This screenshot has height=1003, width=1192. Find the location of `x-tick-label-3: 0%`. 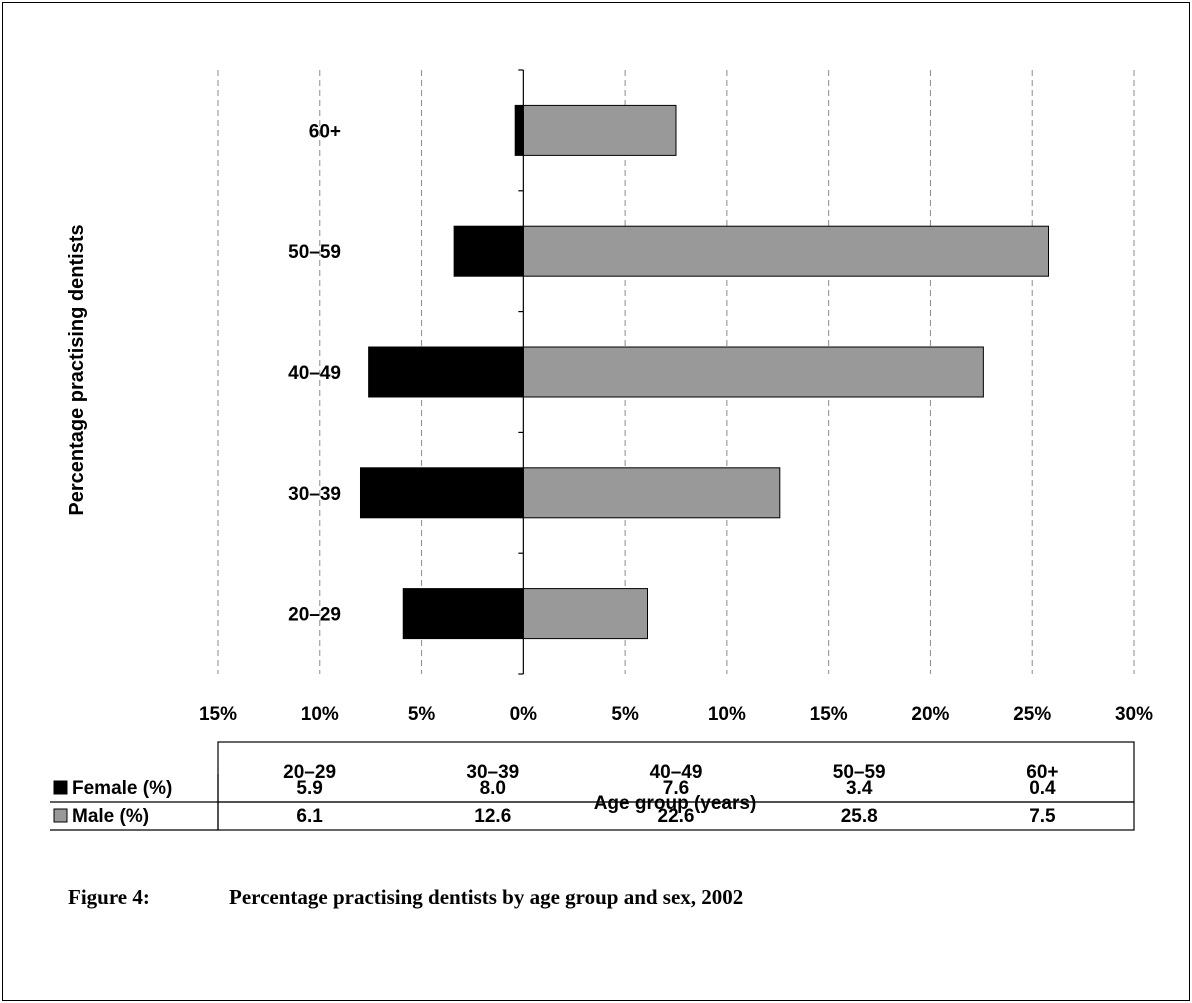

x-tick-label-3: 0% is located at coordinates (524, 714).